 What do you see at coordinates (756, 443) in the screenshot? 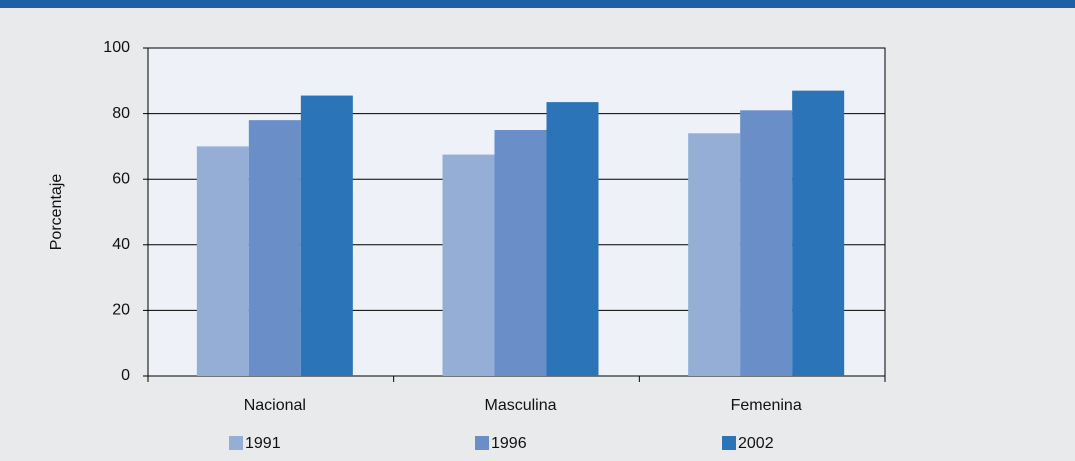
I see `legend-label: 2002` at bounding box center [756, 443].